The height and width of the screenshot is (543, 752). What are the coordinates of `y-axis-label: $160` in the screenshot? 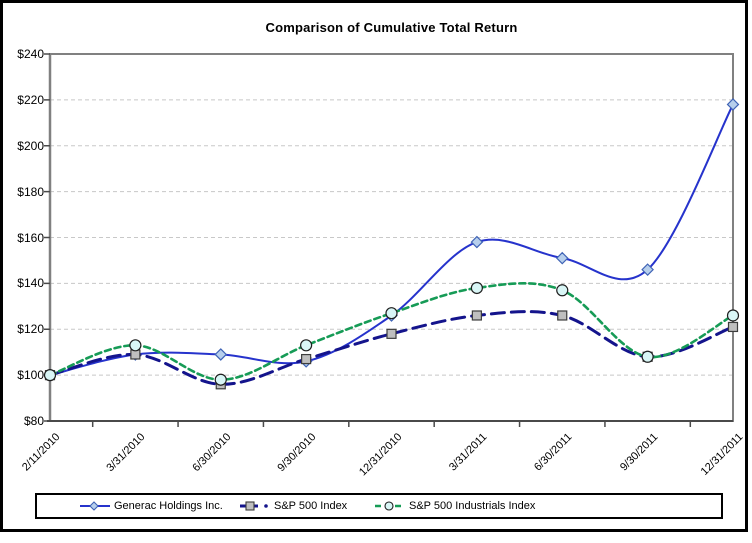 It's located at (30, 237).